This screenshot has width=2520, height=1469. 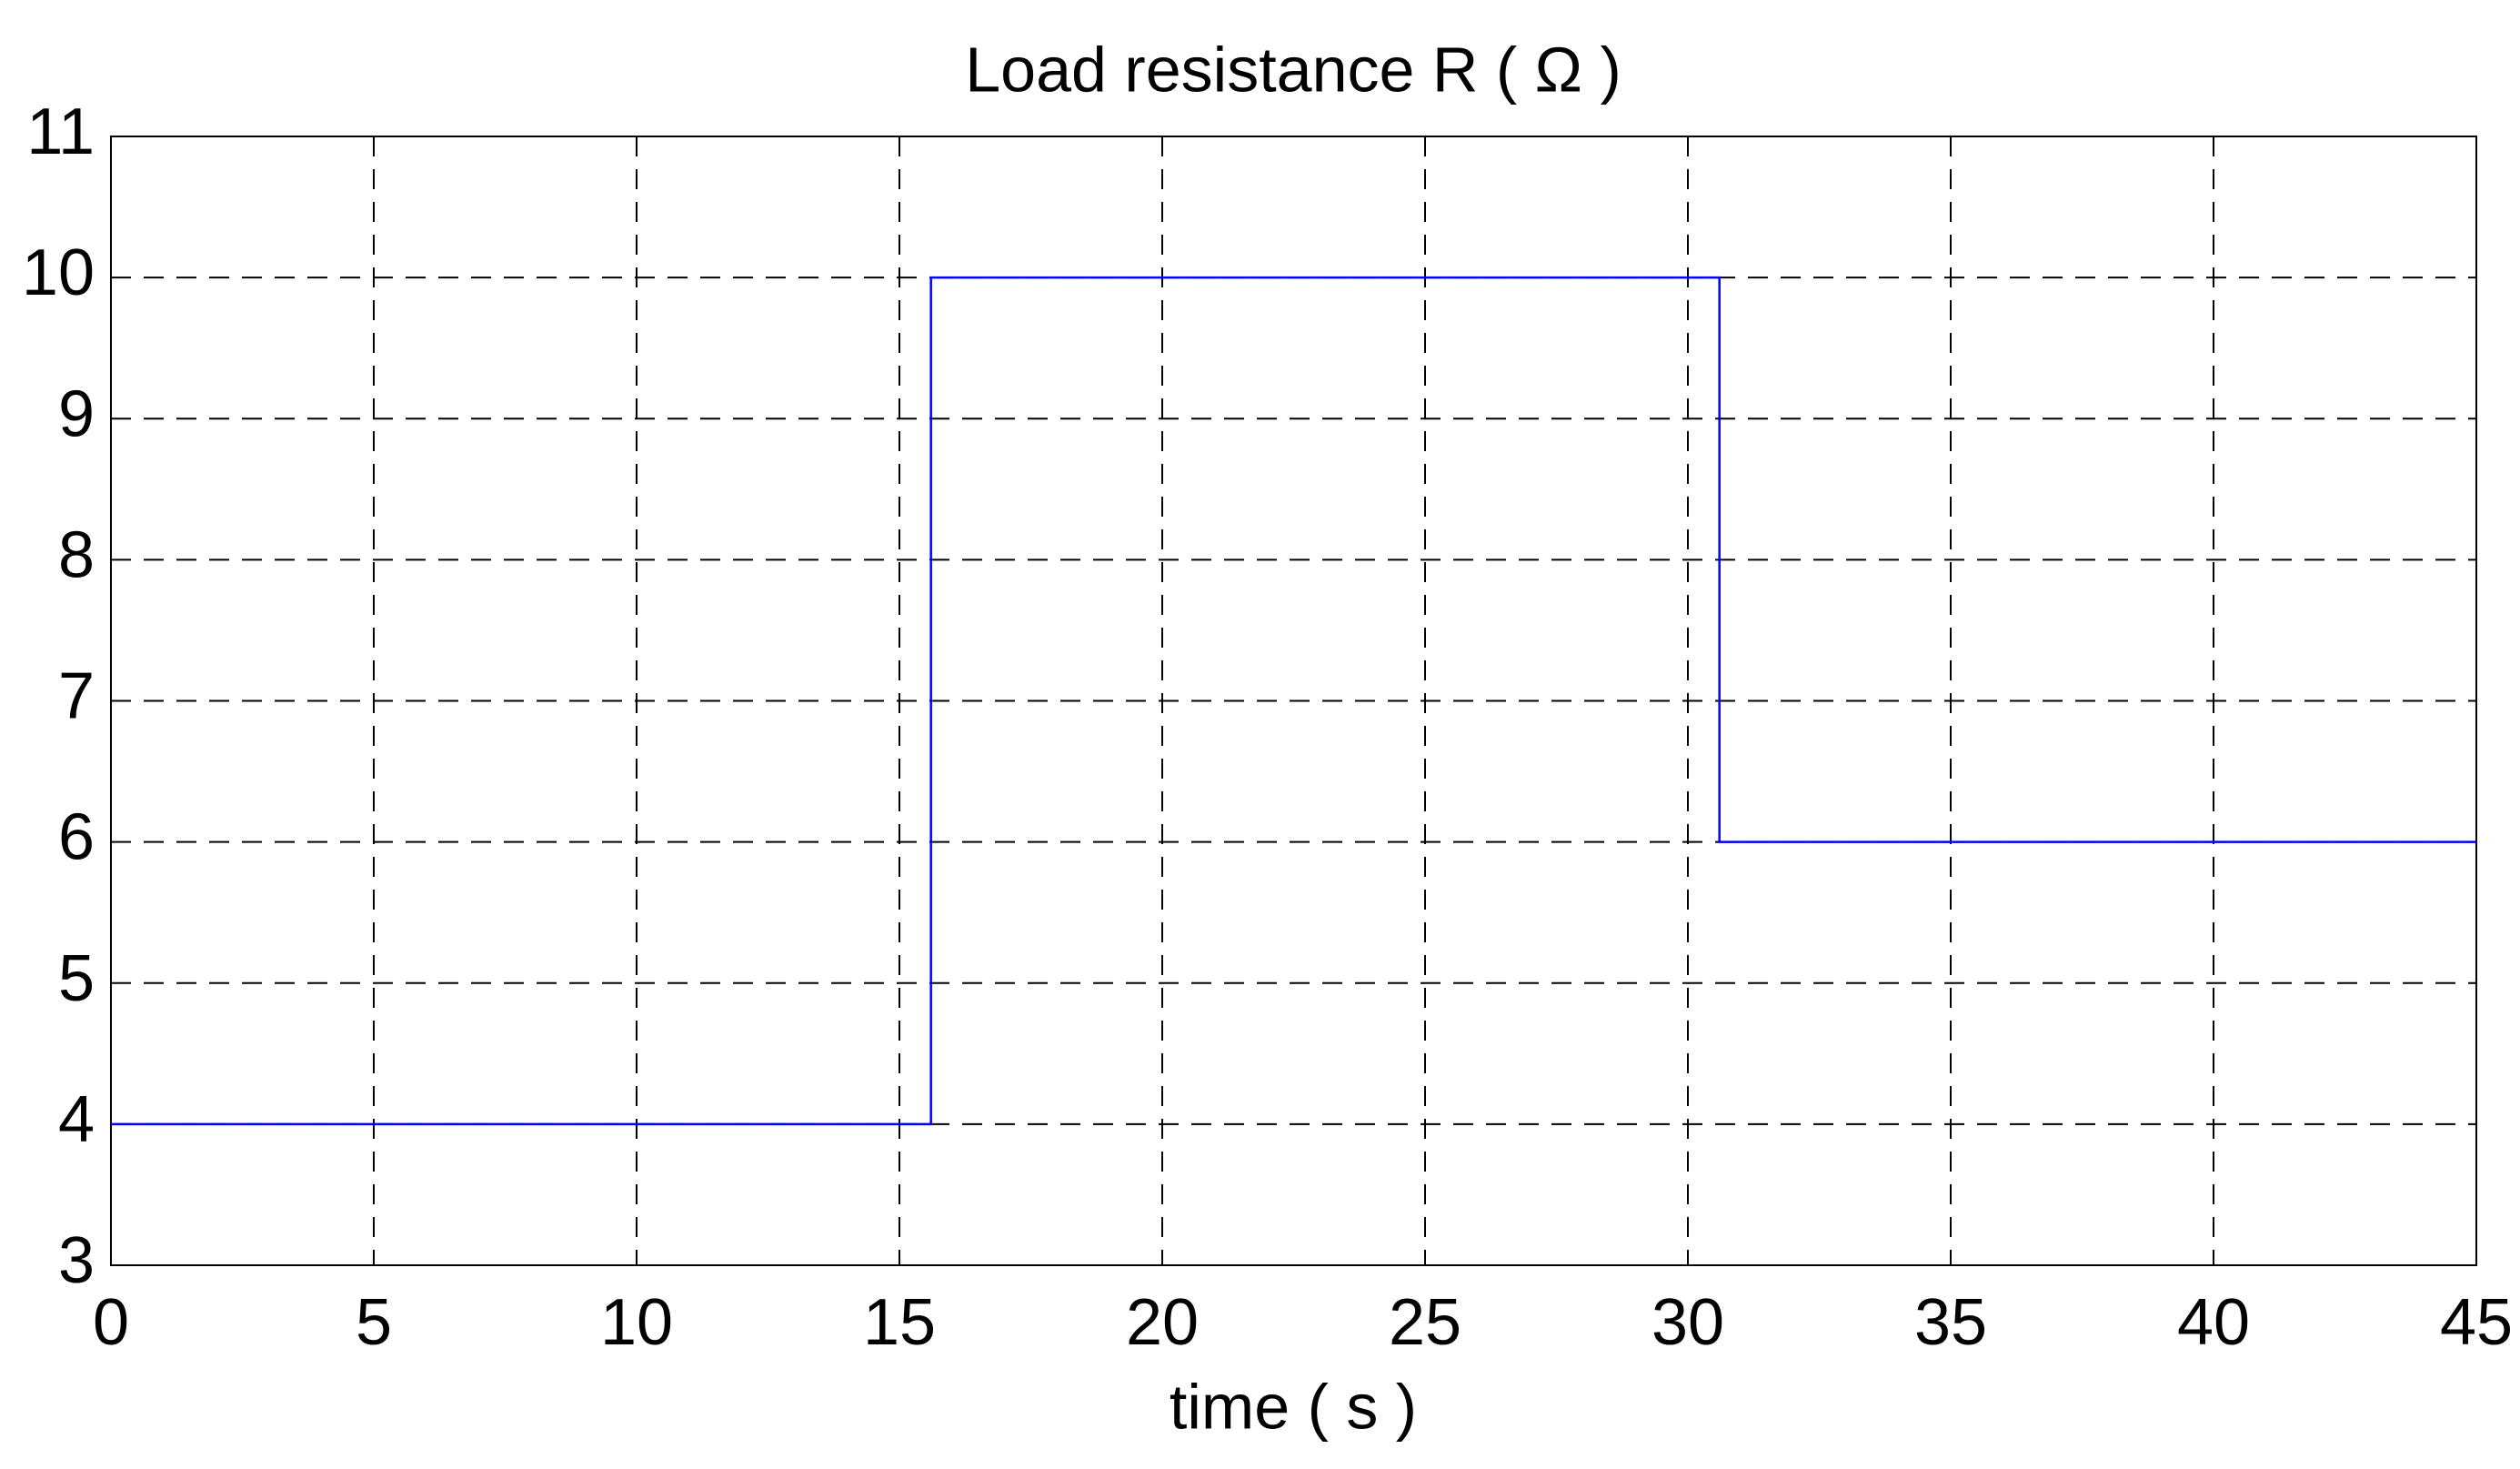 I want to click on x-axis-label: time ( s ), so click(x=1294, y=1406).